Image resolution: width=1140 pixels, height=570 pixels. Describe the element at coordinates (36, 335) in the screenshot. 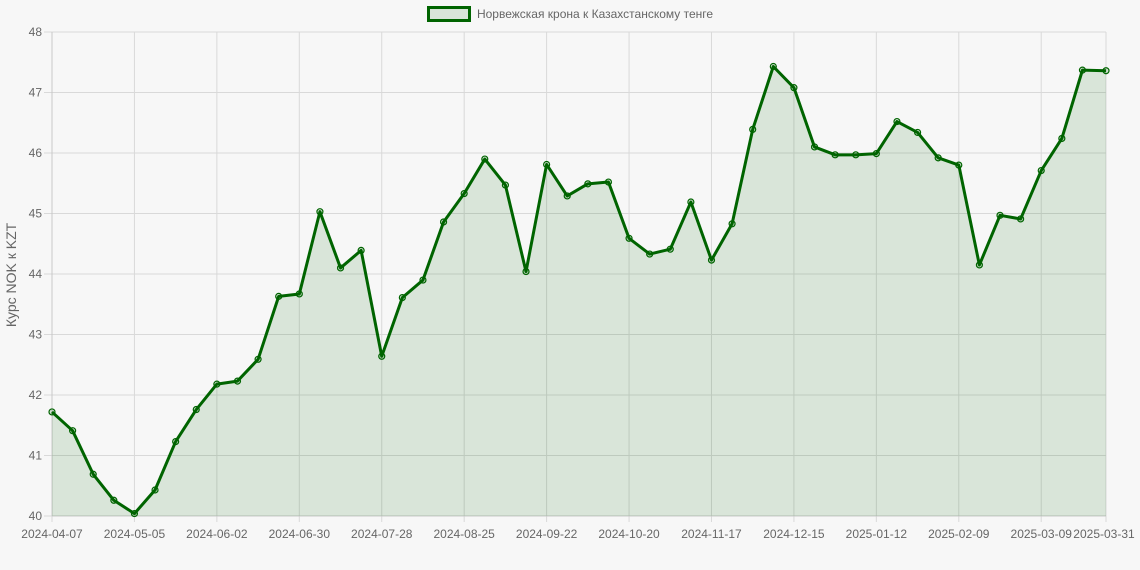

I see `y-tick-label: 43` at that location.